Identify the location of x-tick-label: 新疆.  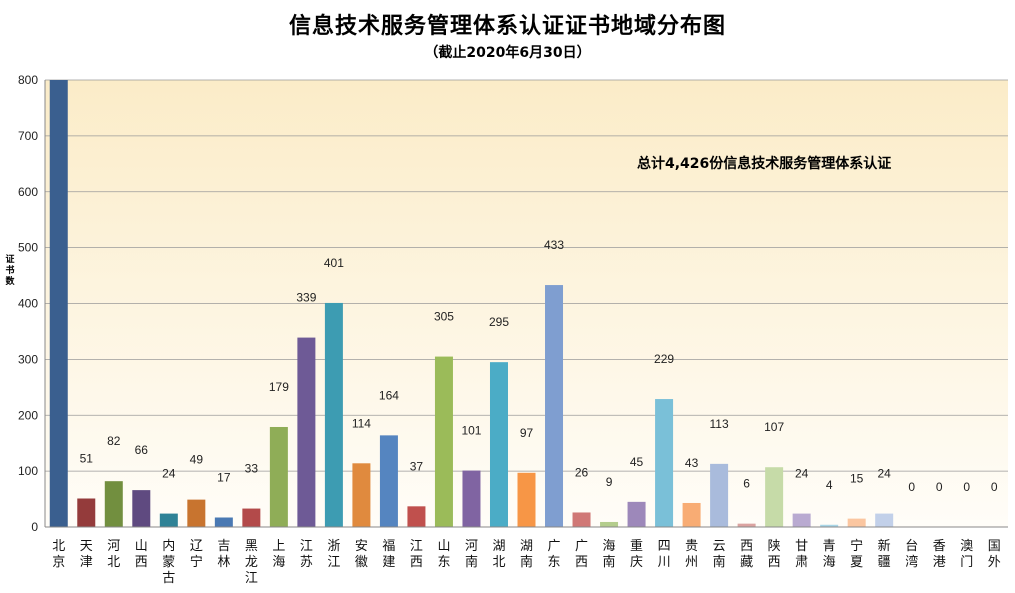
(884, 554).